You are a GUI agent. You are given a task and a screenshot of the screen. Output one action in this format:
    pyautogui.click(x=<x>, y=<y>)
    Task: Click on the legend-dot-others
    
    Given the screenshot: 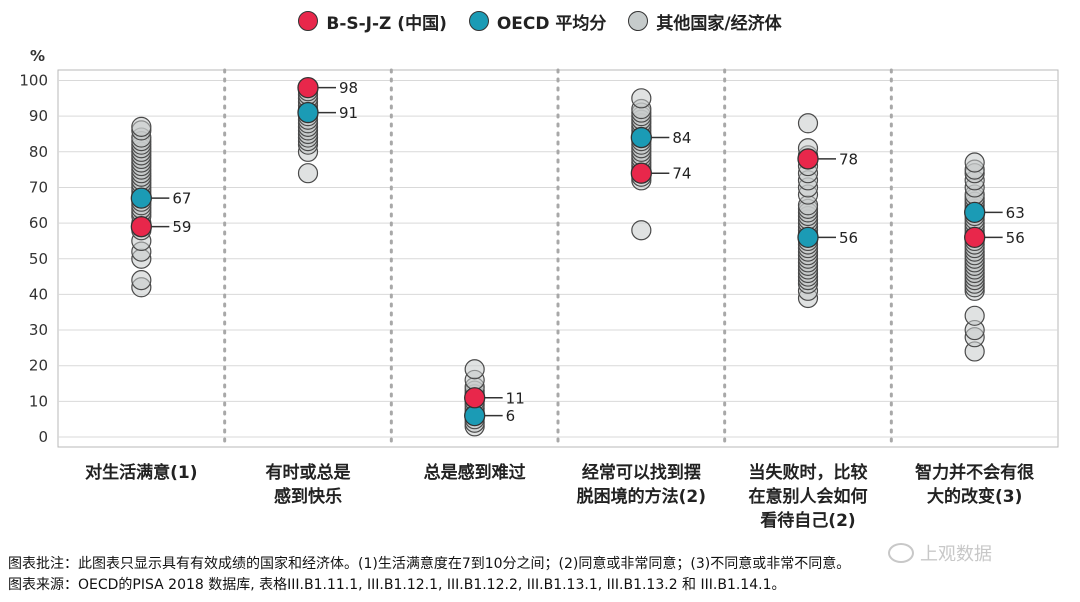 What is the action you would take?
    pyautogui.click(x=638, y=21)
    